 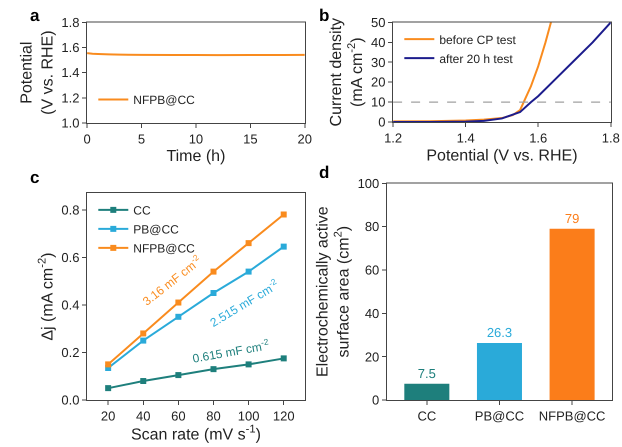 I want to click on x-tick-label: 10, so click(x=196, y=139).